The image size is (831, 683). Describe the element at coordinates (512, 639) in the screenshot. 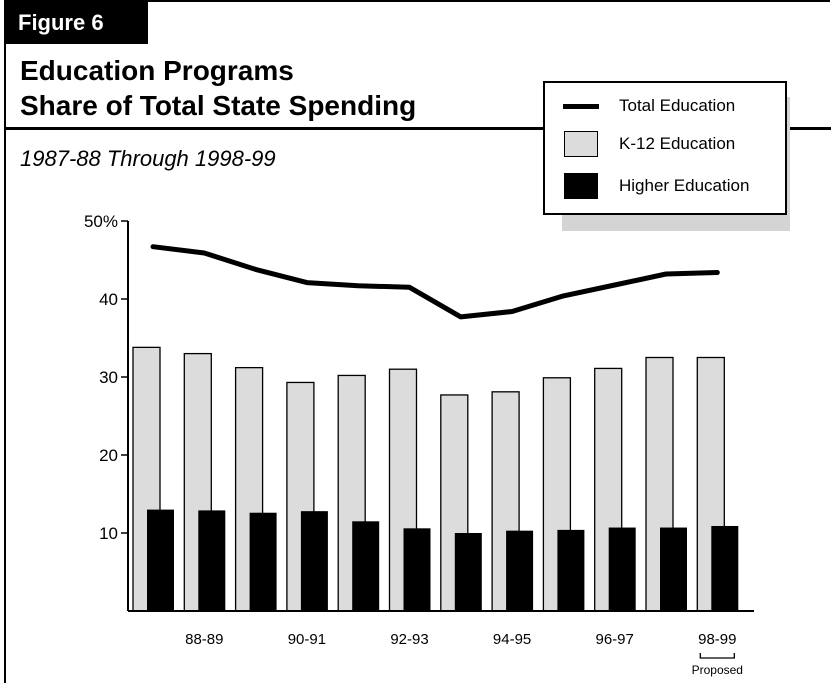

I see `x-tick-label: 94-95` at that location.